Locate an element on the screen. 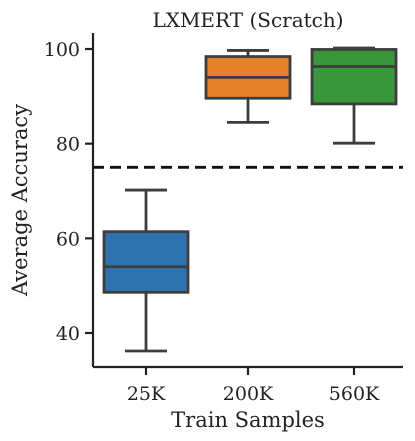 This screenshot has height=441, width=415. y-tick-label: 40 is located at coordinates (68, 334).